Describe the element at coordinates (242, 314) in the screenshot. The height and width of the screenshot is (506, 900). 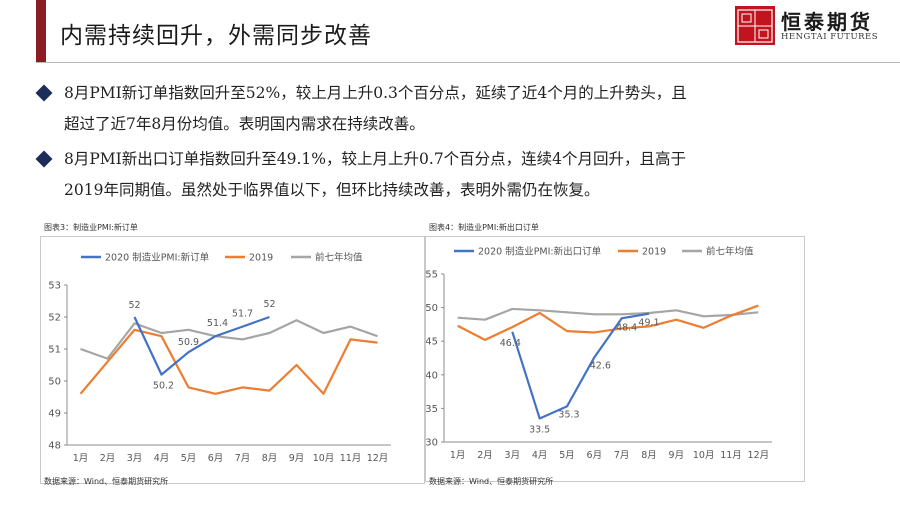
I see `data-label: 51.7` at that location.